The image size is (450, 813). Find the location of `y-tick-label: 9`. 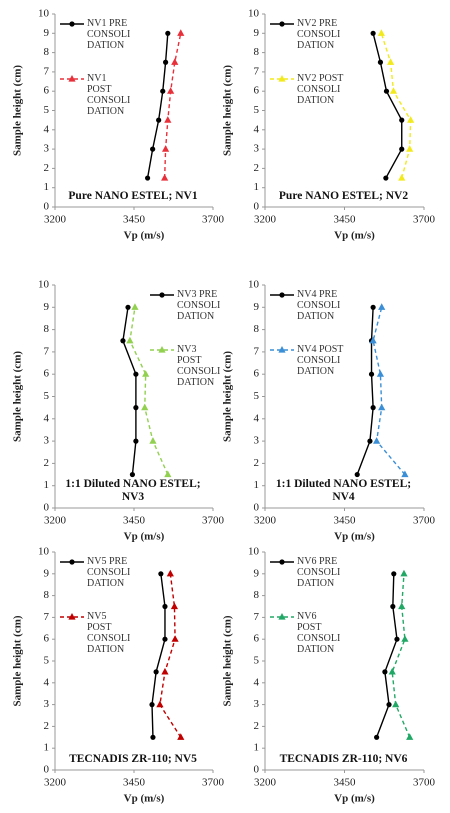

y-tick-label: 9 is located at coordinates (257, 33).